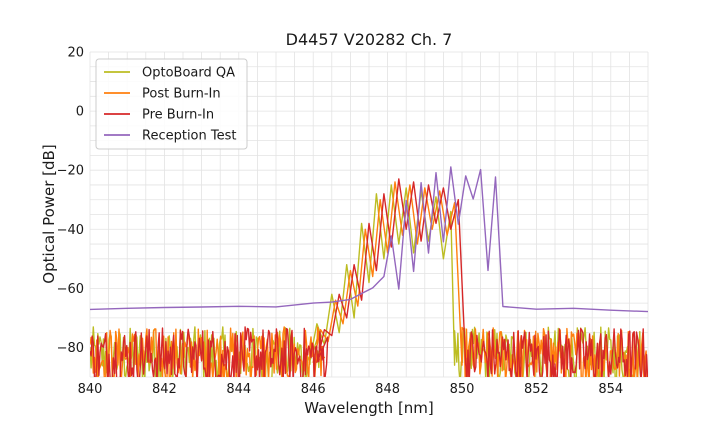 The image size is (720, 432). Describe the element at coordinates (49, 213) in the screenshot. I see `y-axis-label: Optical Power [dB]` at that location.